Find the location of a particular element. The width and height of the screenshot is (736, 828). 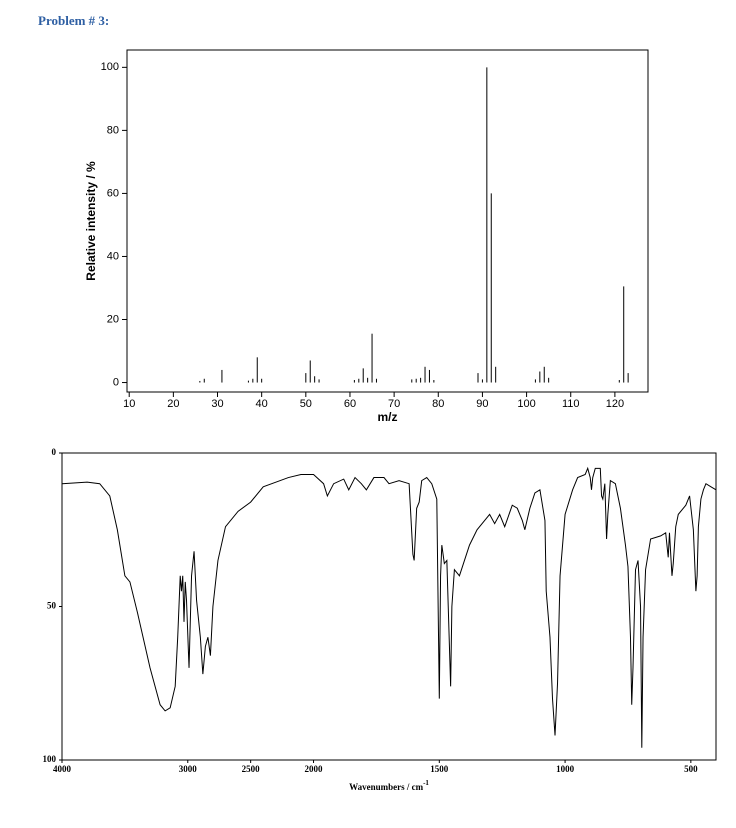

y-axis-label: Relative intensity / % is located at coordinates (91, 221).